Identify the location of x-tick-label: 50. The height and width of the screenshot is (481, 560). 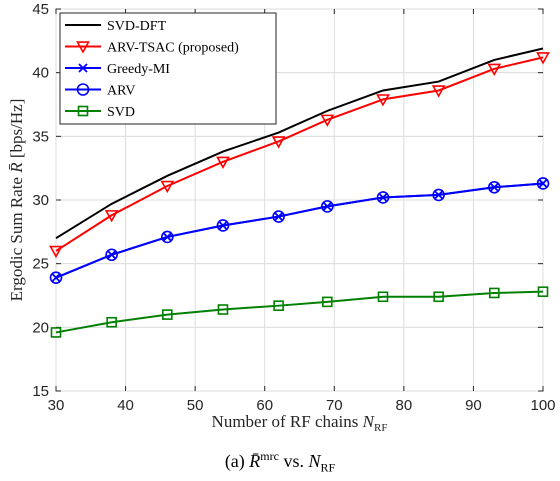
(195, 405).